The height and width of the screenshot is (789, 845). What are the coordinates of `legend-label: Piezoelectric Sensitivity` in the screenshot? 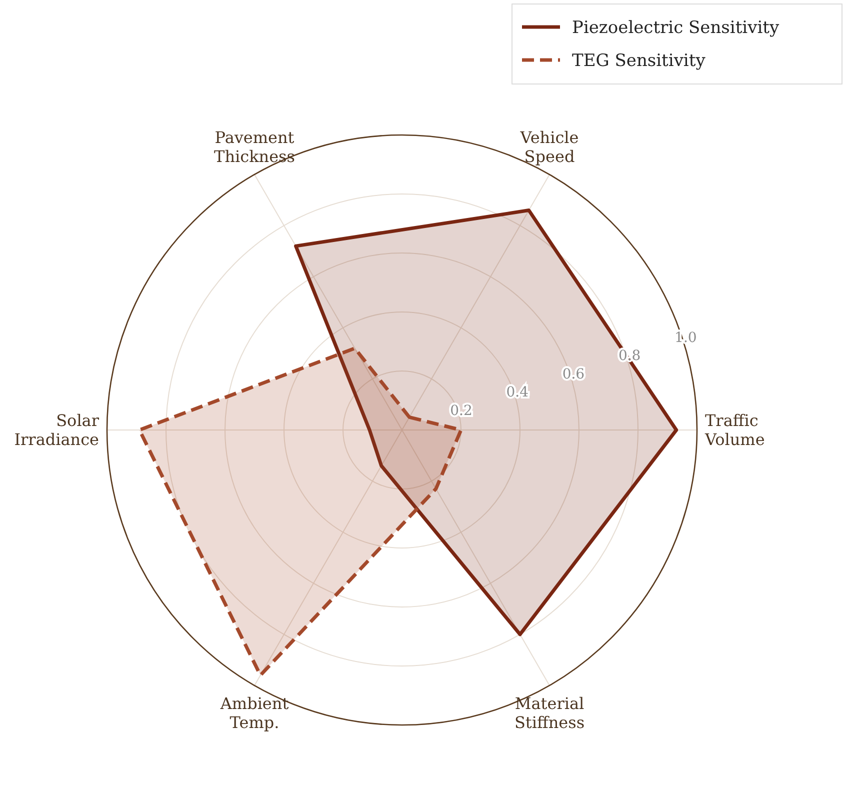 It's located at (676, 28).